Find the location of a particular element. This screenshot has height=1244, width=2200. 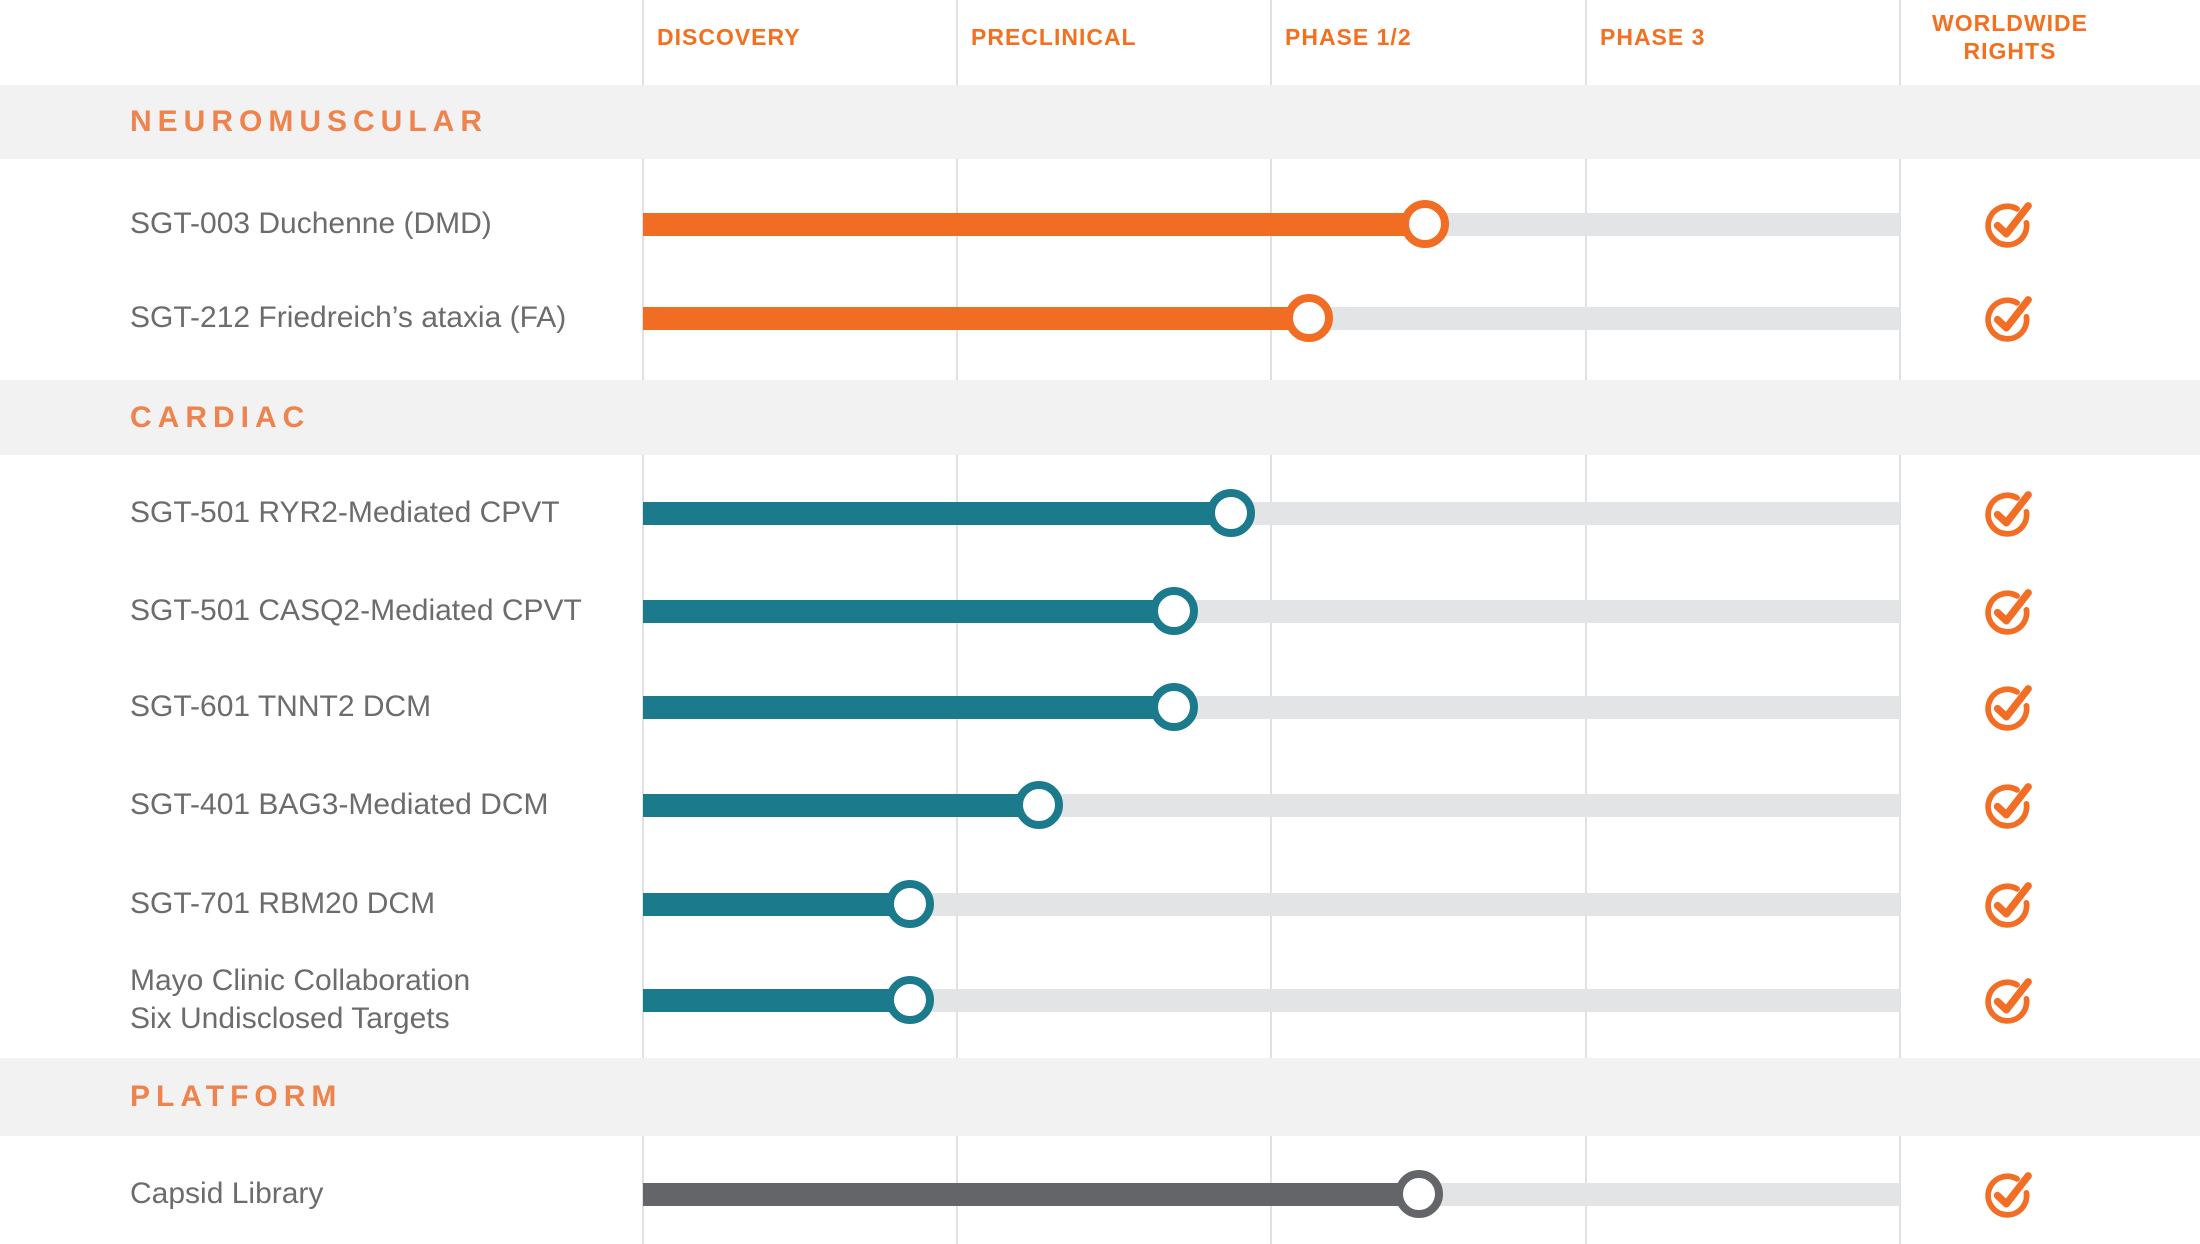

program-label-line1: SGT-601 TNNT2 DCM is located at coordinates (281, 706).